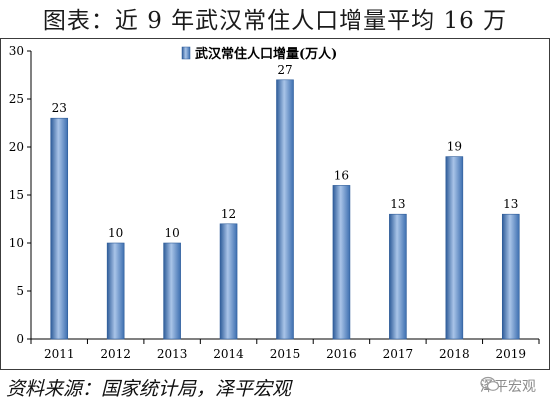 This screenshot has height=402, width=550. I want to click on x-tick-label-2013: 2013, so click(172, 354).